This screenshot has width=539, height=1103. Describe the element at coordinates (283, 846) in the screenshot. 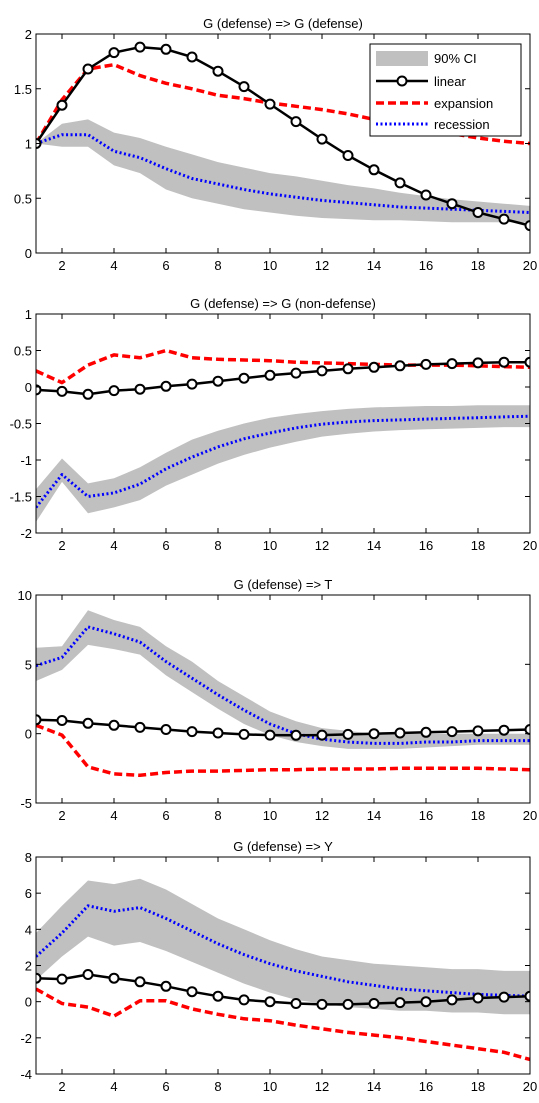

I see `chart-title: G (defense) => Y` at that location.